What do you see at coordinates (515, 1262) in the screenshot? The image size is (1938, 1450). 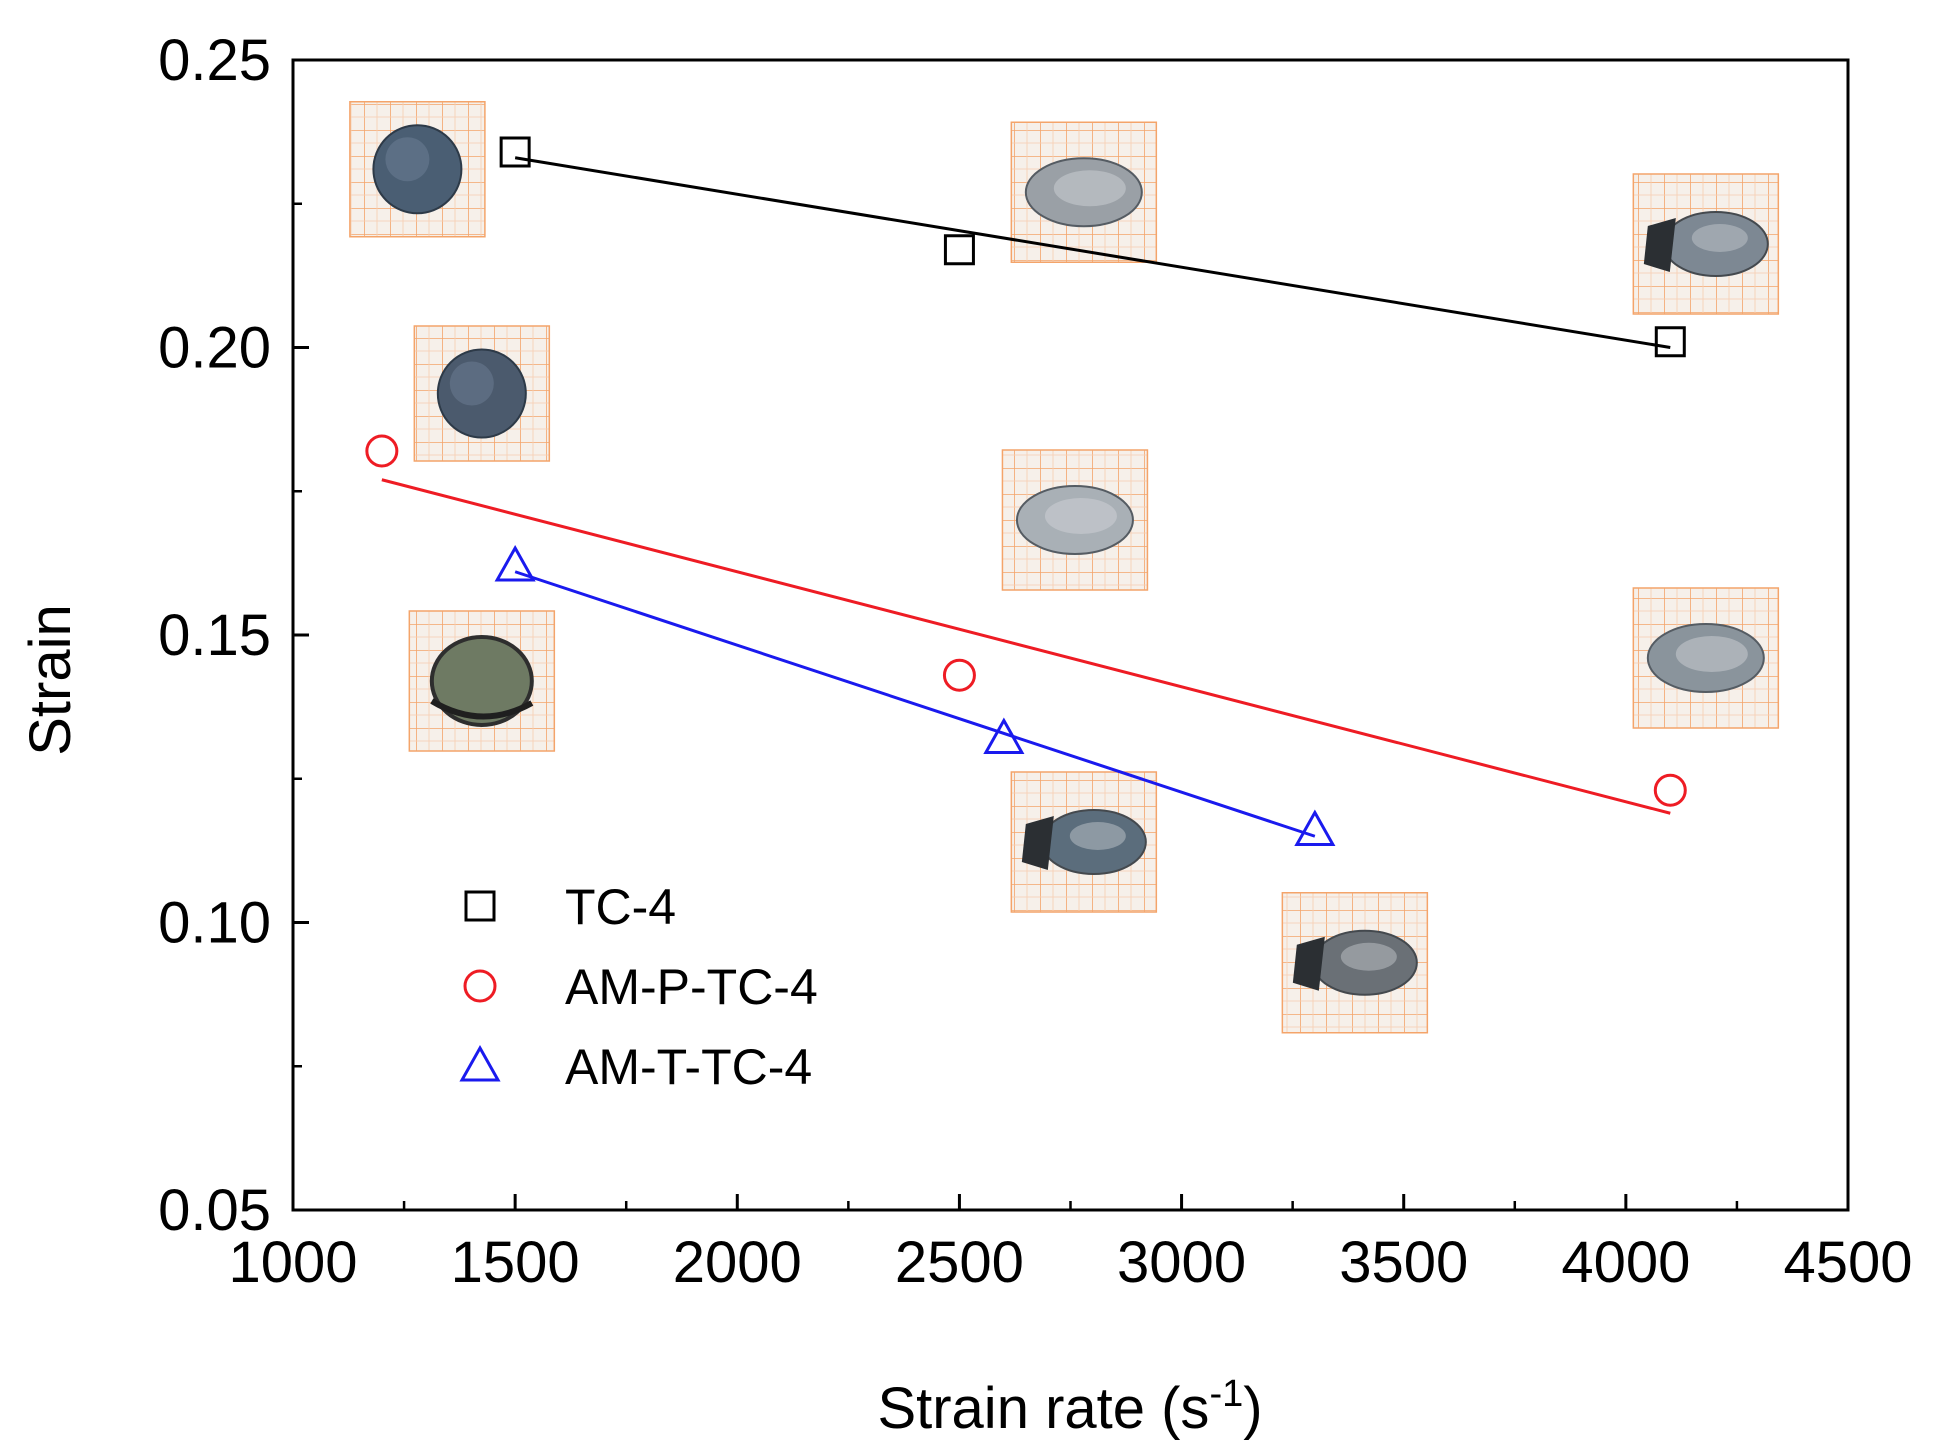 I see `x-tick-label: 1500` at bounding box center [515, 1262].